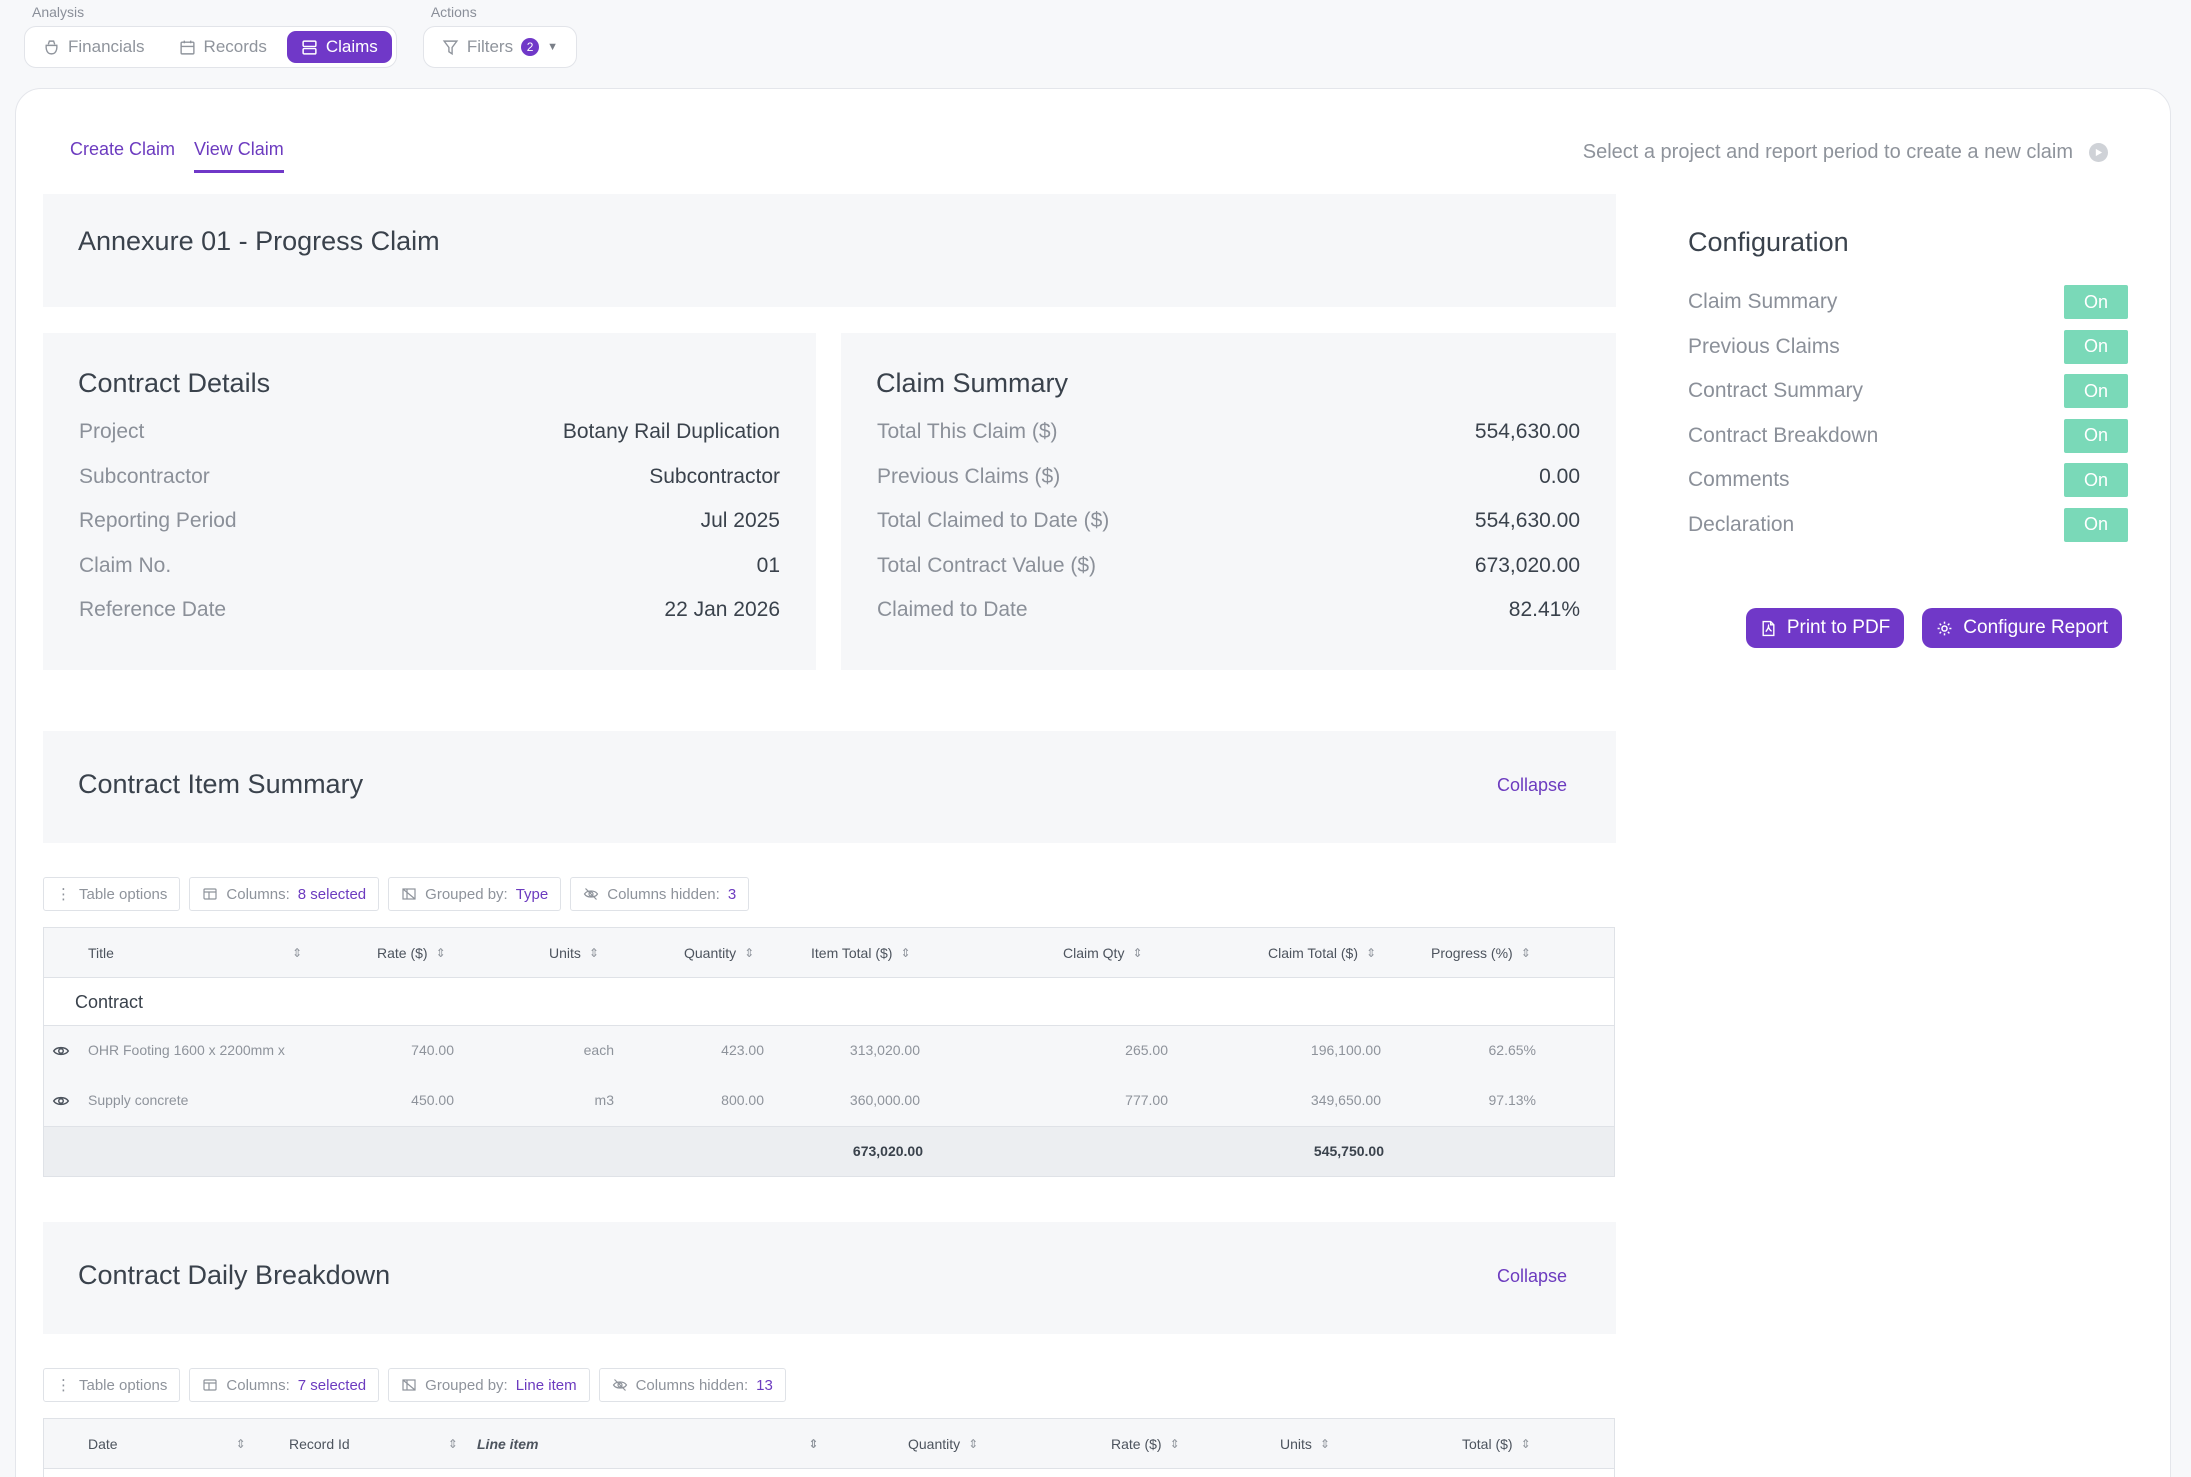 This screenshot has width=2191, height=1477. What do you see at coordinates (1825, 628) in the screenshot?
I see `print-to-pdf-button: Print to PDF` at bounding box center [1825, 628].